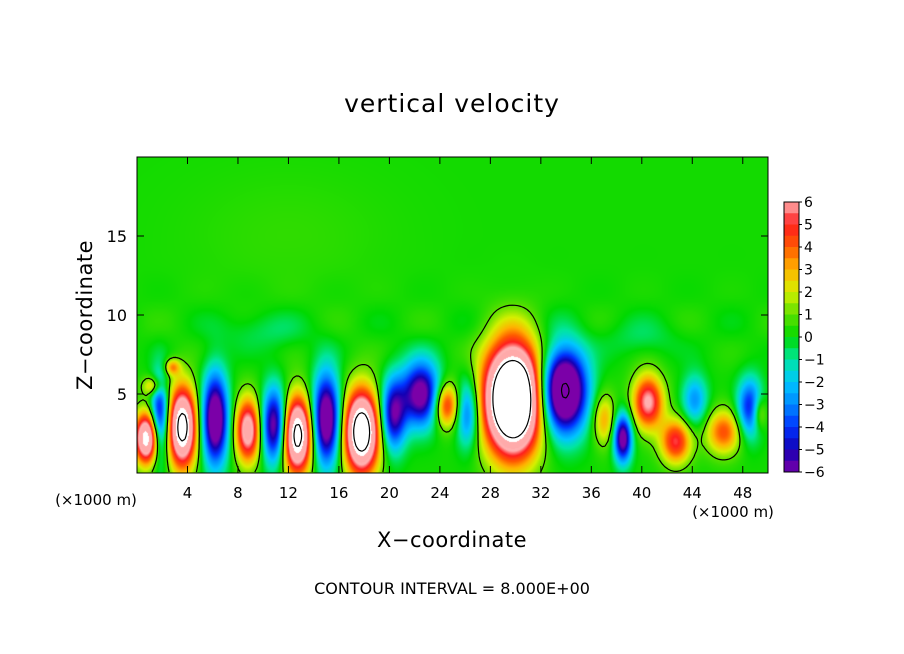 This screenshot has height=654, width=904. Describe the element at coordinates (808, 316) in the screenshot. I see `colorbar-tick-label: 1` at that location.